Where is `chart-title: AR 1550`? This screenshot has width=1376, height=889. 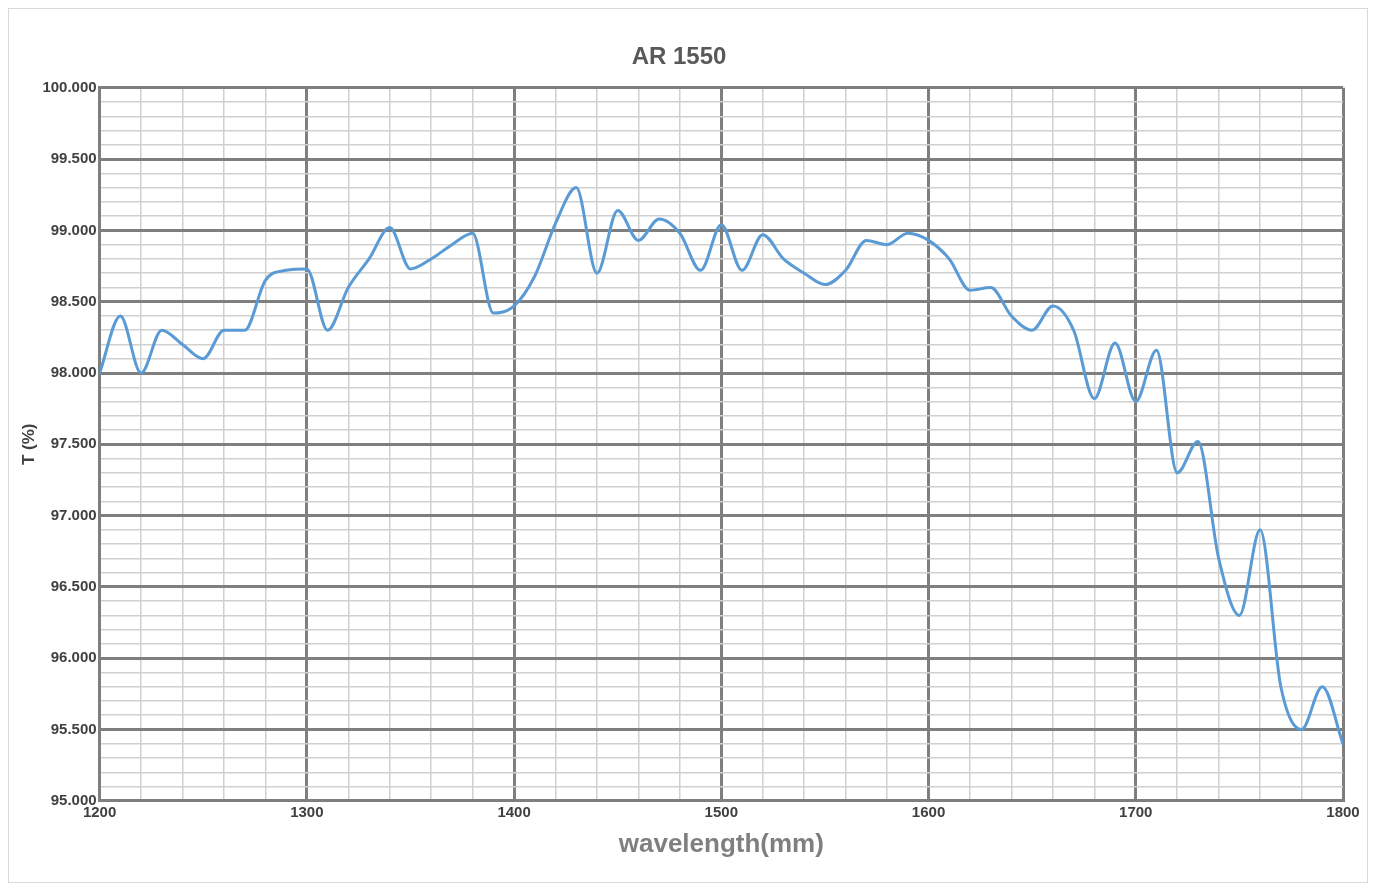
chart-title: AR 1550 is located at coordinates (679, 56).